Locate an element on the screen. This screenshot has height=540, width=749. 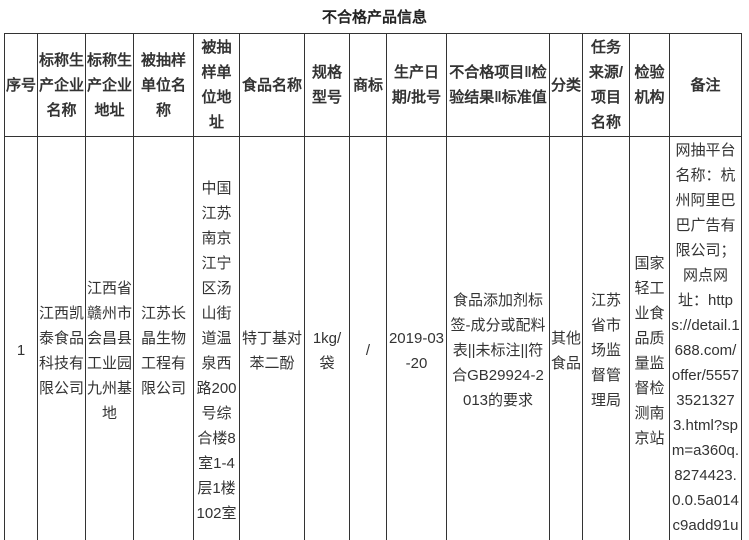
cell-sampled-unit-address: 中国江苏南京江宁区汤山街道温泉西路200号综合楼8室1-4层1楼102室 is located at coordinates (216, 338).